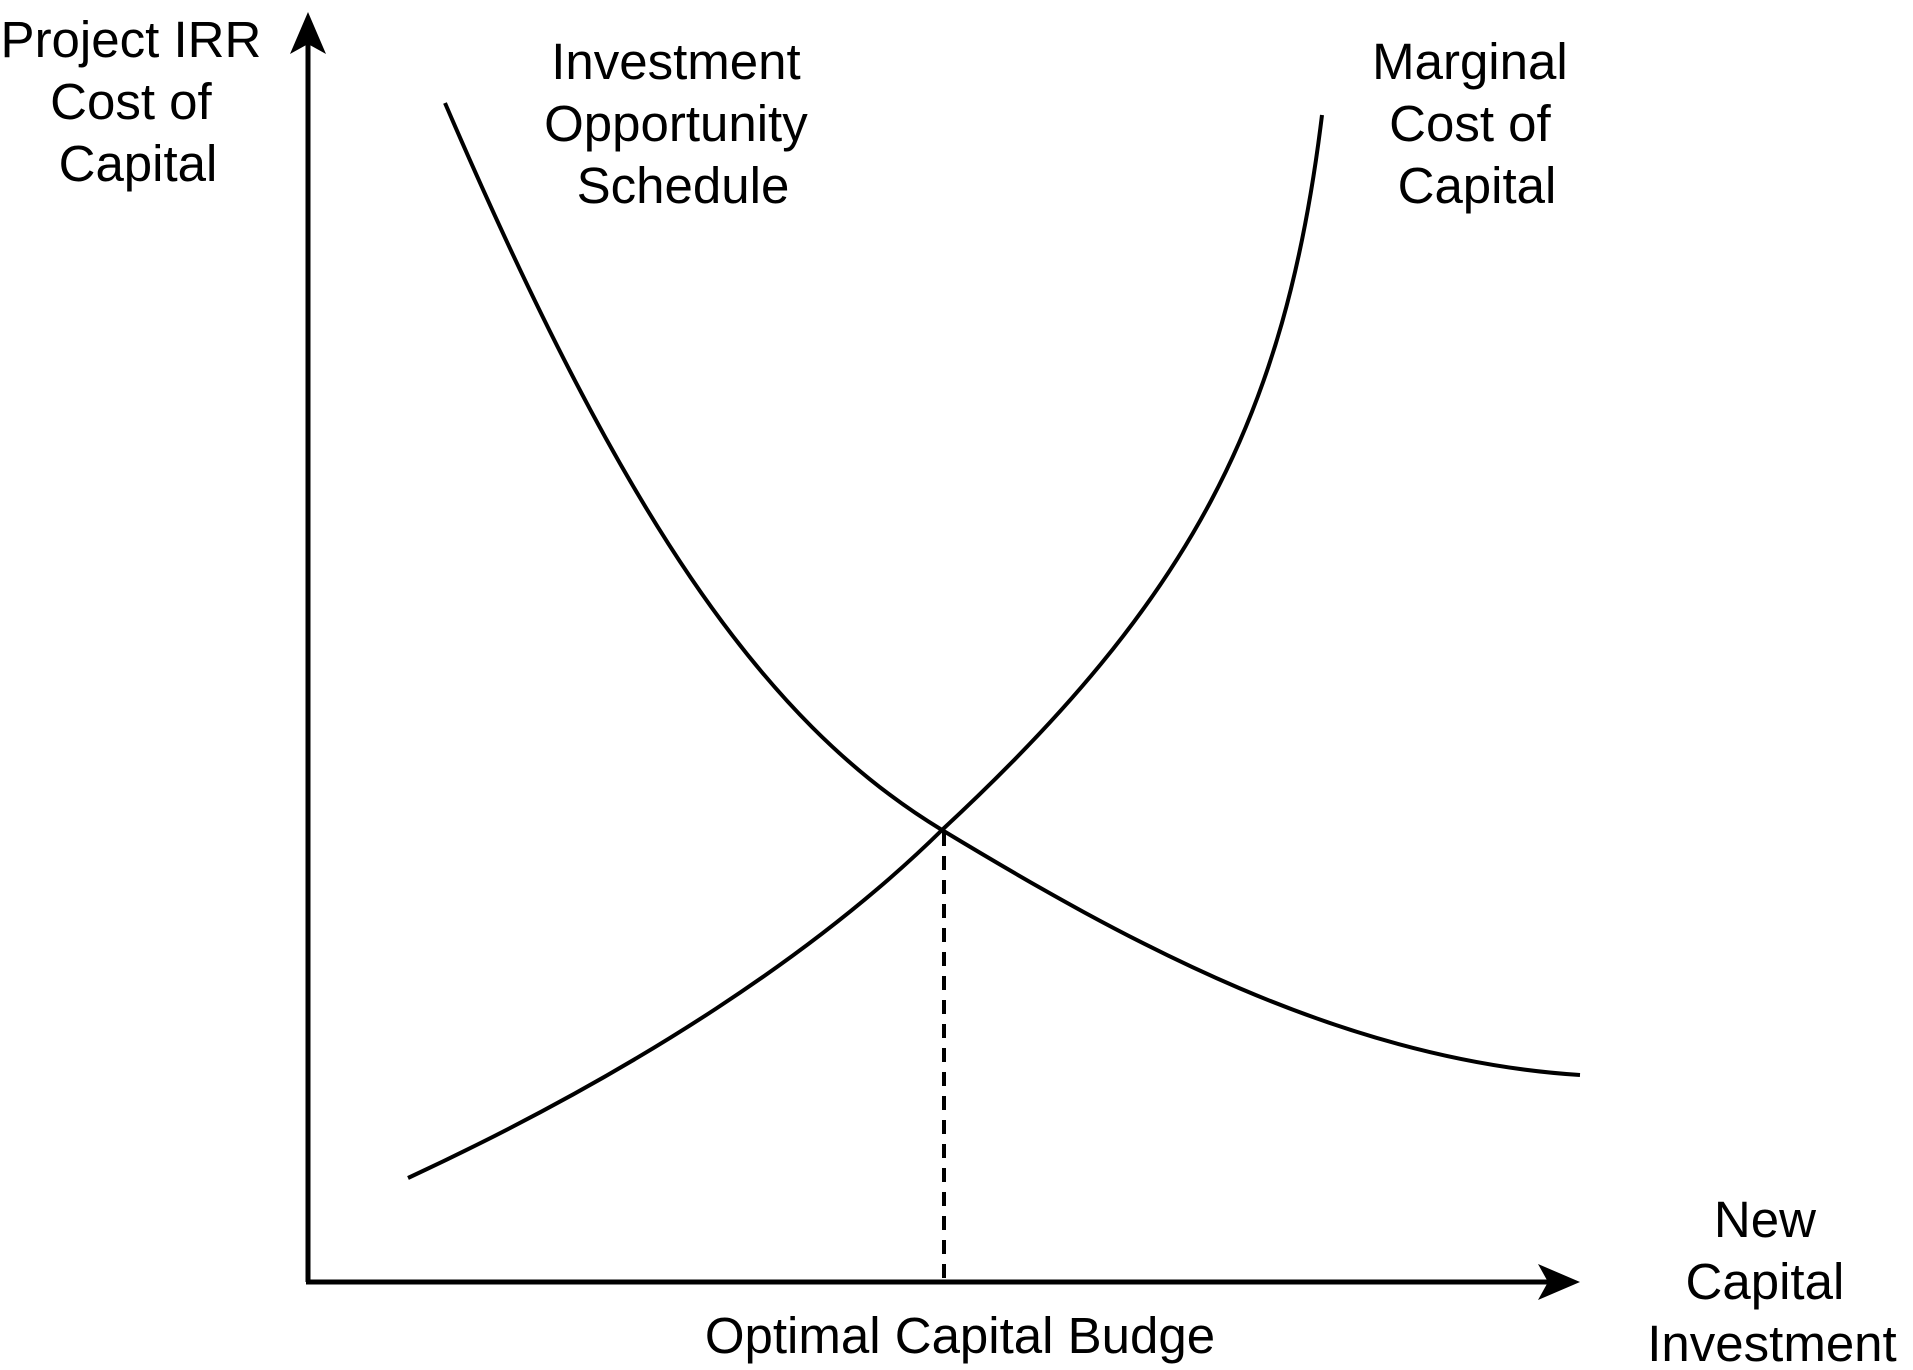 The image size is (1913, 1370). I want to click on y-axis-label-line-3: Capital, so click(138, 163).